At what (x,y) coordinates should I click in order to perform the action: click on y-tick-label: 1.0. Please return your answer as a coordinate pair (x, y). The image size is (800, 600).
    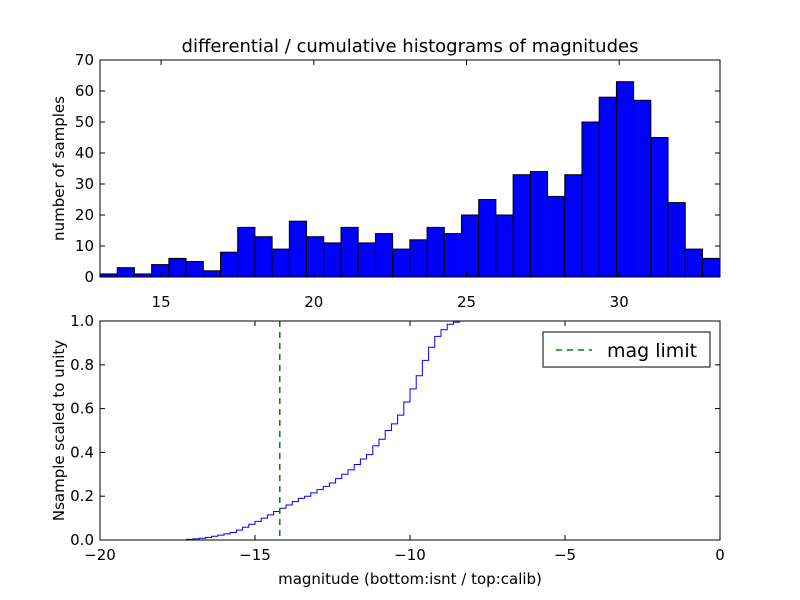
    Looking at the image, I should click on (82, 321).